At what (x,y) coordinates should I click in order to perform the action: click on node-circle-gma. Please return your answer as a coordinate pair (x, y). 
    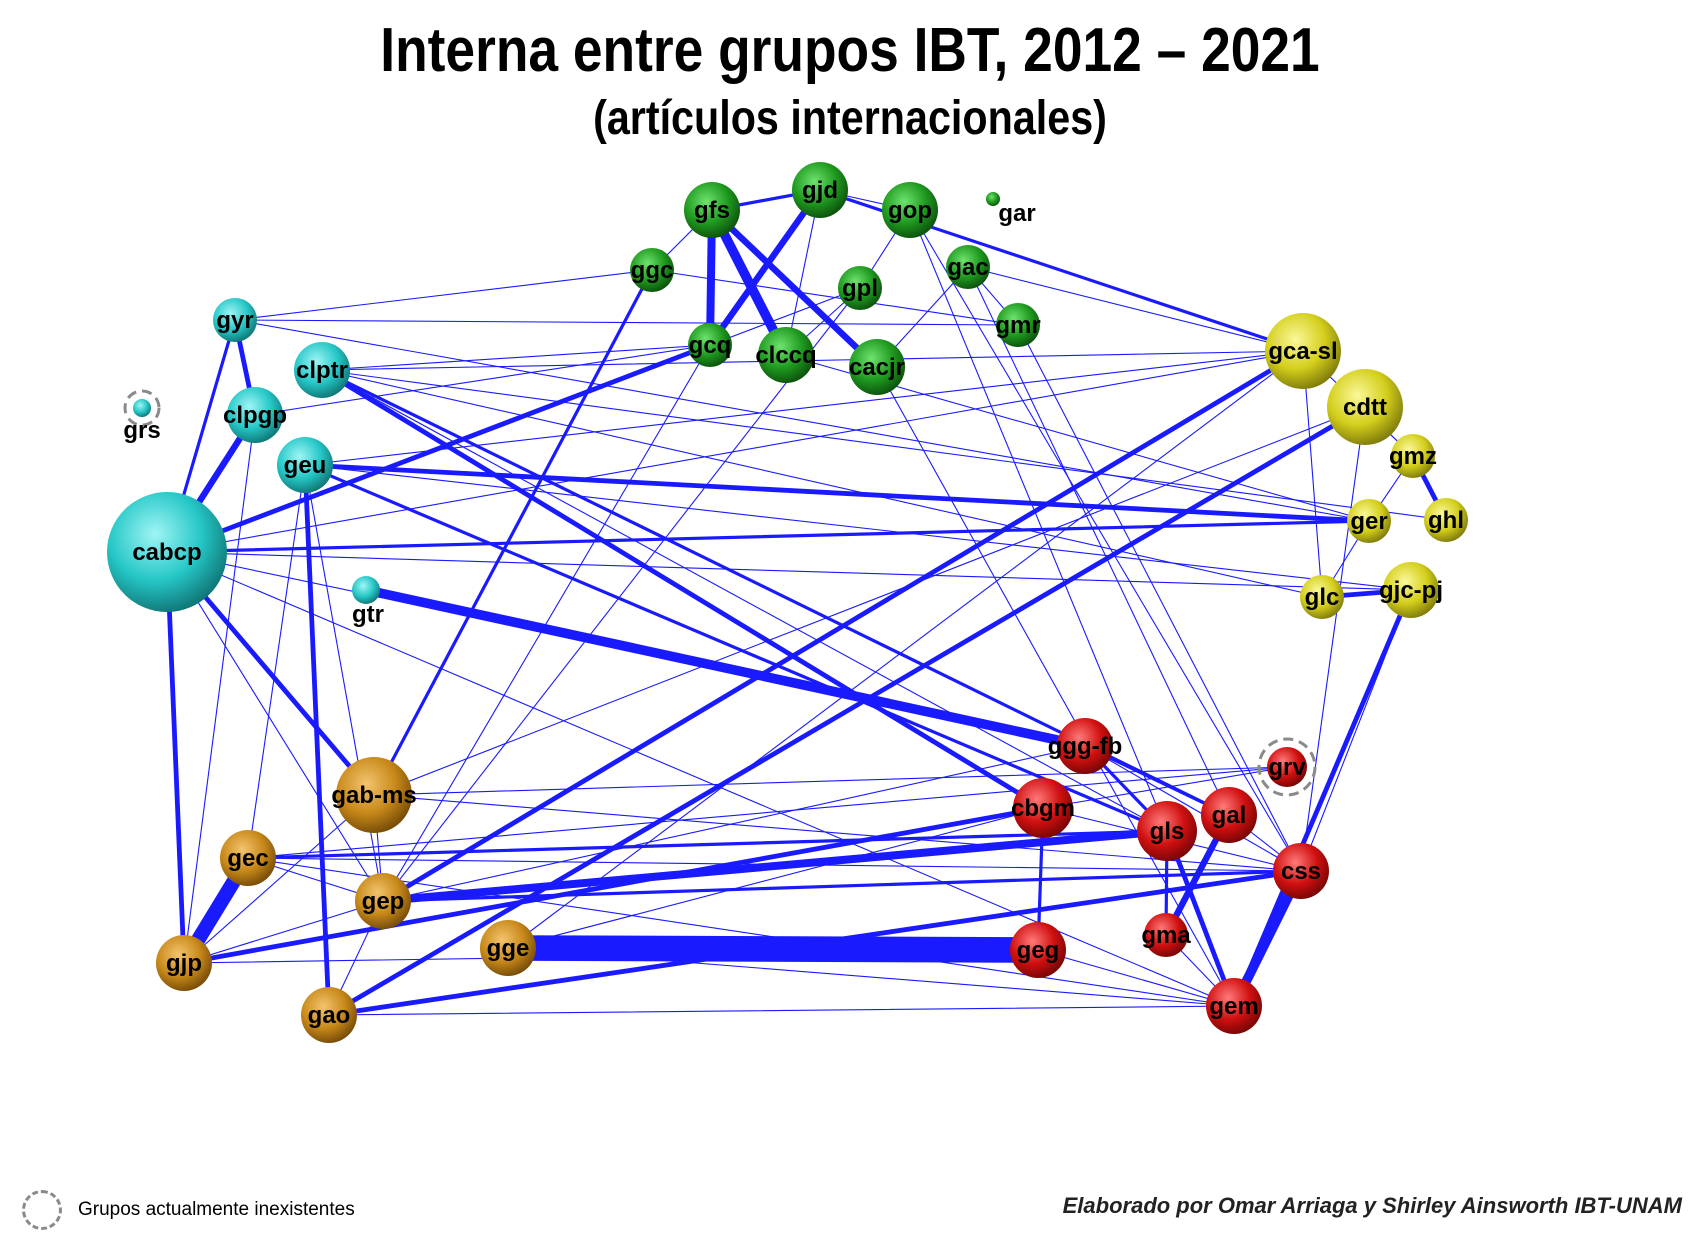
    Looking at the image, I should click on (1166, 935).